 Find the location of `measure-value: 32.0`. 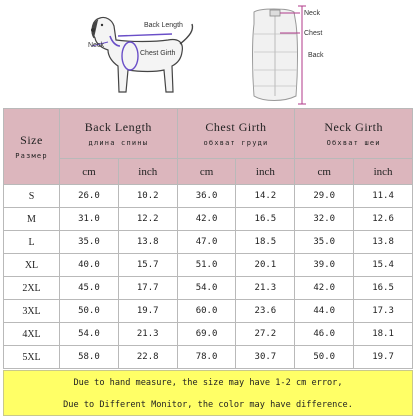

measure-value: 32.0 is located at coordinates (324, 219).